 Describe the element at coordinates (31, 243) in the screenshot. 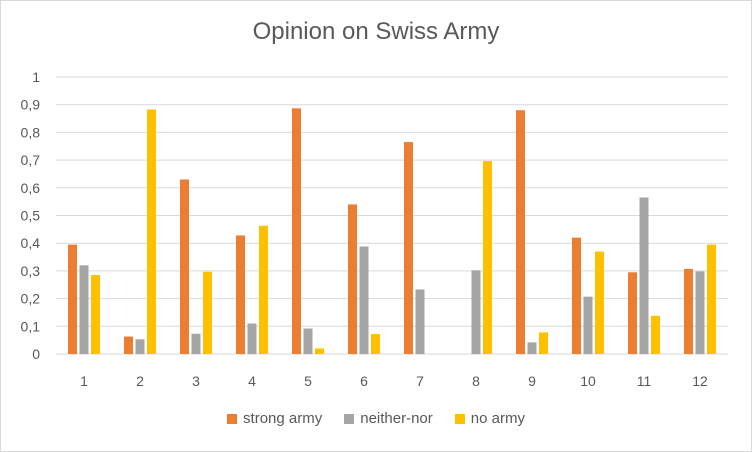

I see `y-tick-label: 0,4` at that location.